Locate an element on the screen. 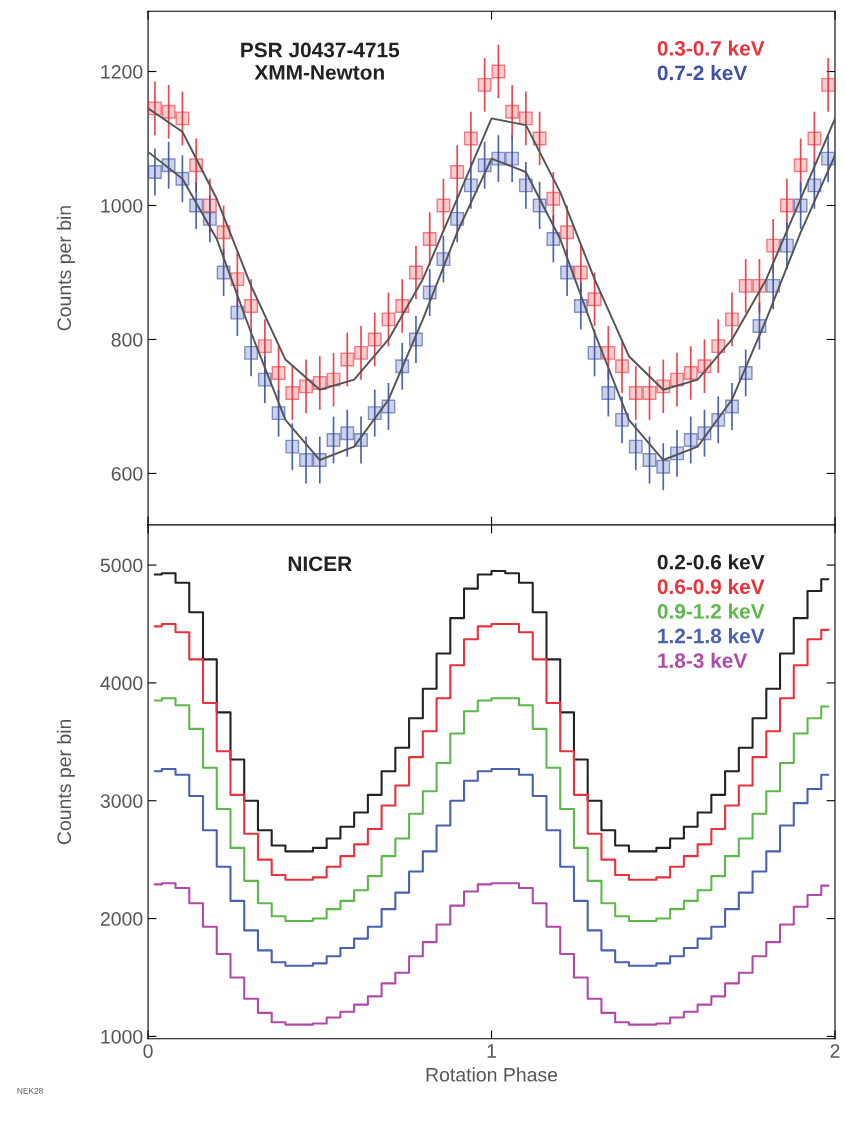 The image size is (846, 1123). y-tick-label: 2000 is located at coordinates (121, 919).